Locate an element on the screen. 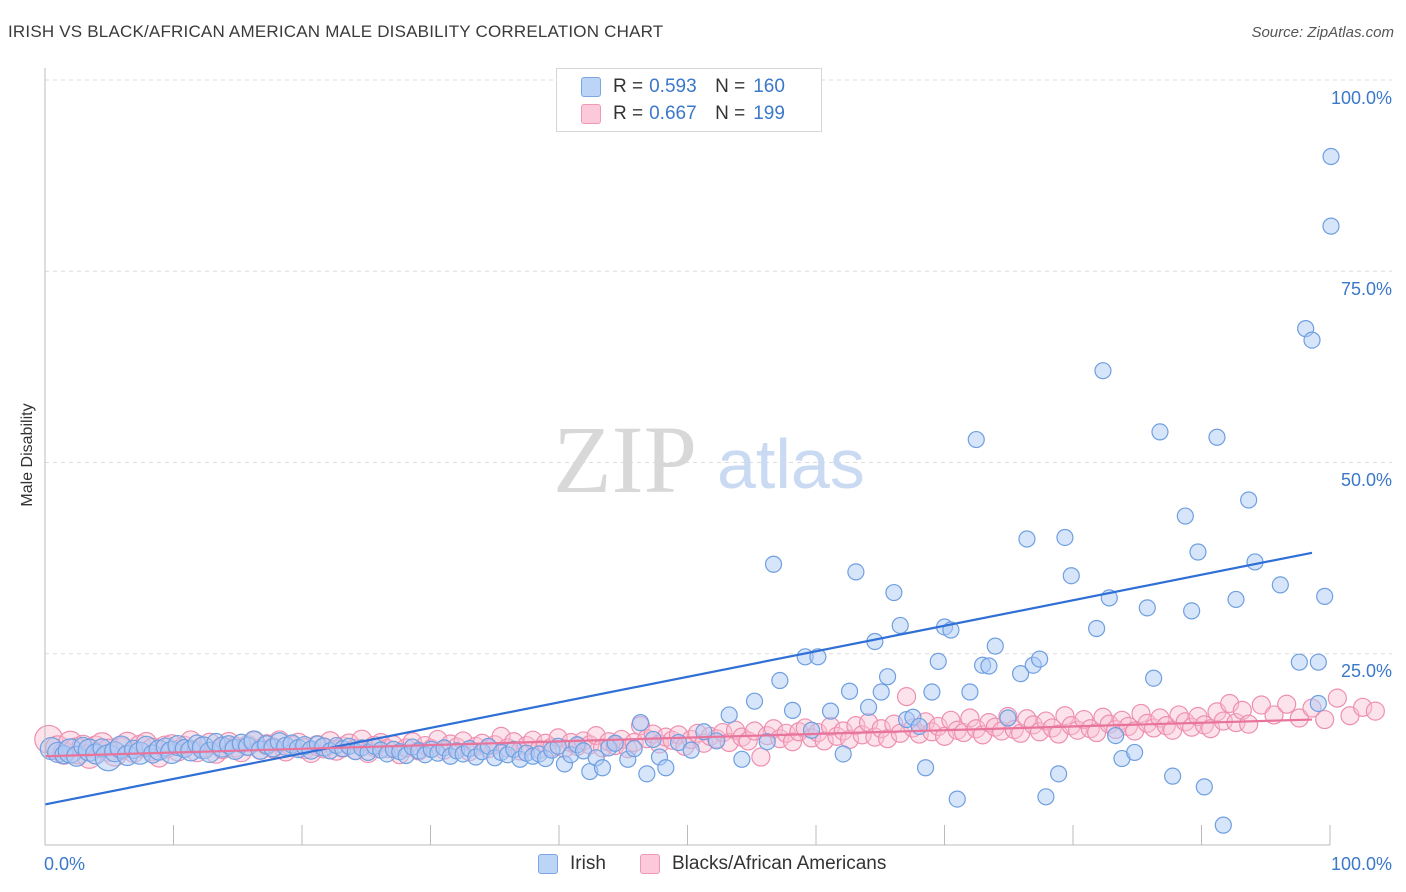 Image resolution: width=1406 pixels, height=892 pixels. bottom-legend-irish: Irish is located at coordinates (572, 864).